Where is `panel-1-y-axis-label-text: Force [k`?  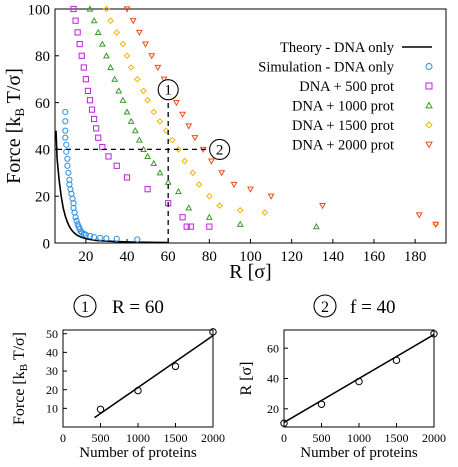 panel-1-y-axis-label-text: Force [k is located at coordinates (19, 398).